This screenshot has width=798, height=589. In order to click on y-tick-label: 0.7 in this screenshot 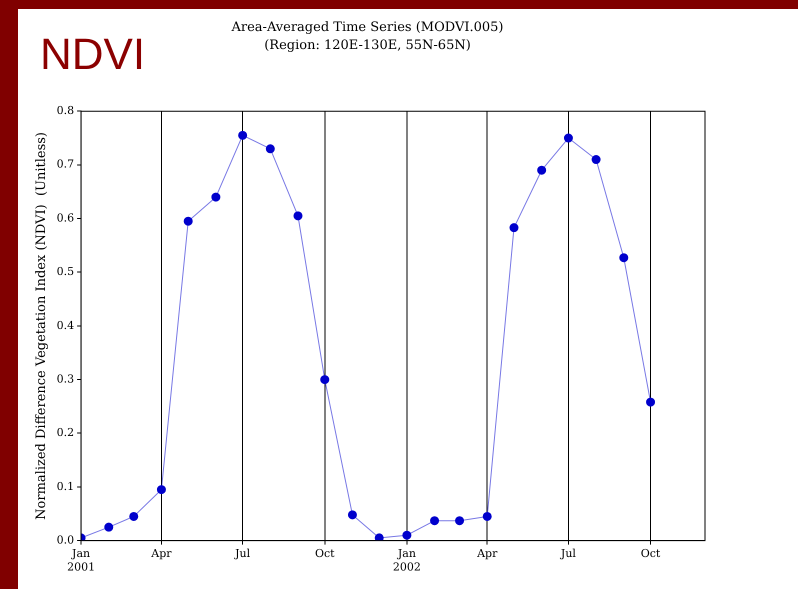, I will do `click(65, 164)`.